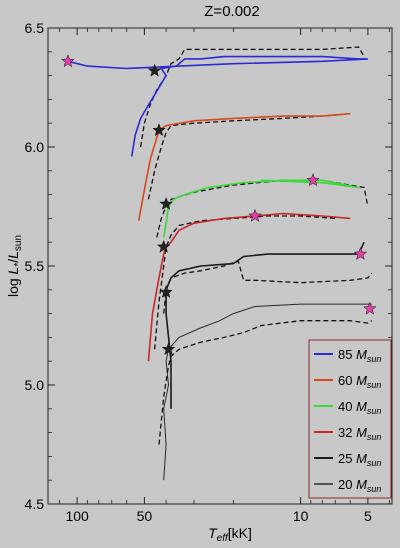 This screenshot has width=400, height=548. What do you see at coordinates (35, 504) in the screenshot?
I see `y-tick-label: 4.5` at bounding box center [35, 504].